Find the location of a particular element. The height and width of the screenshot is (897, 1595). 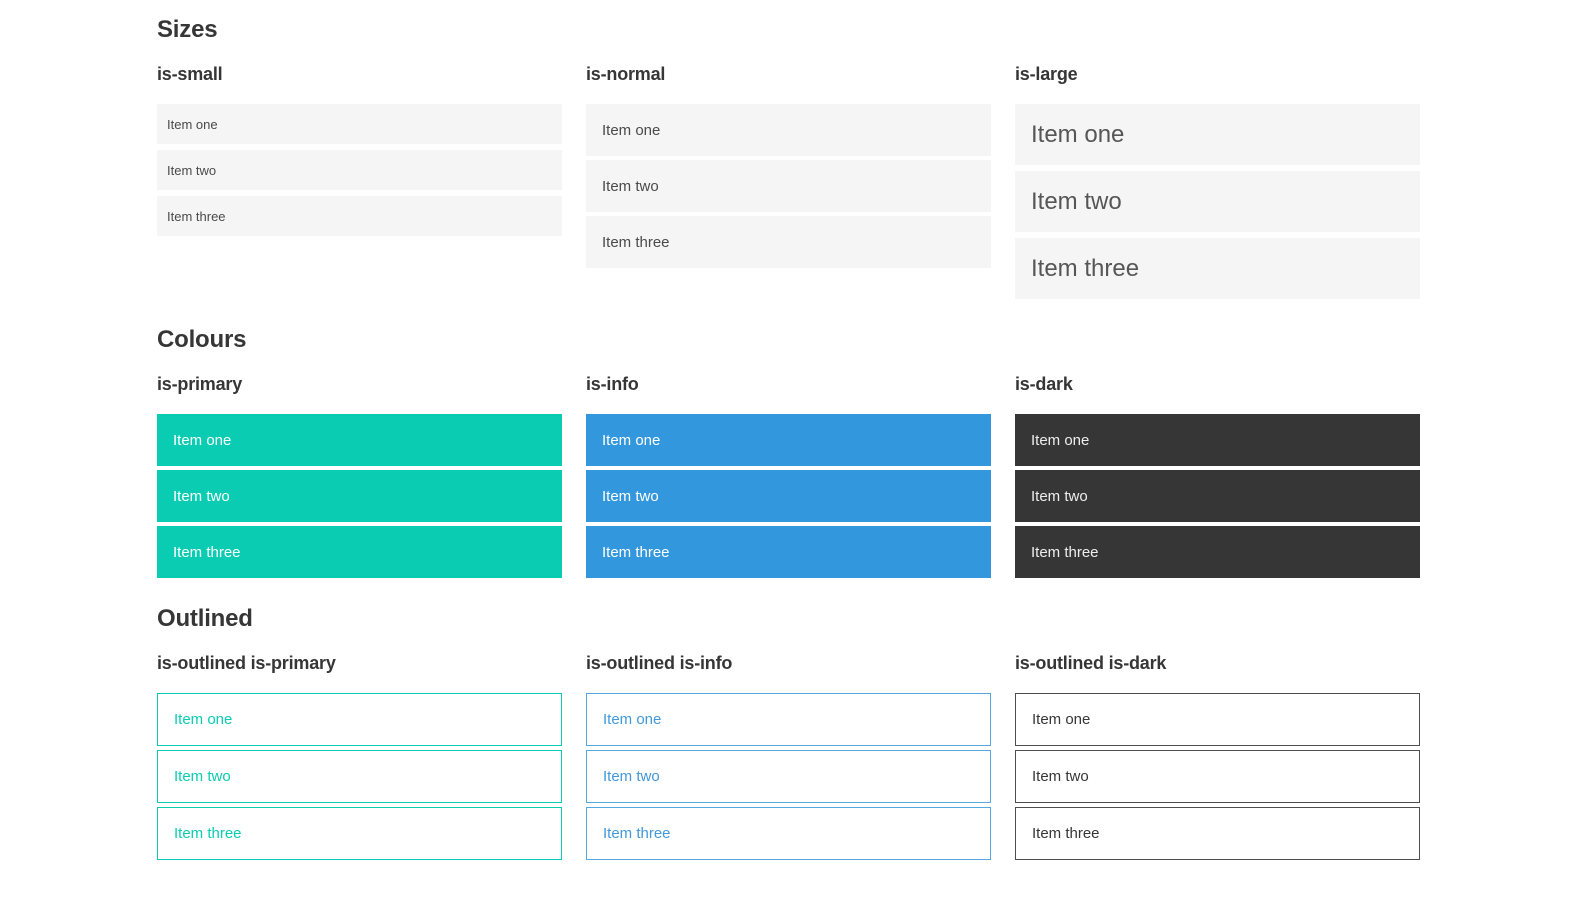

list-is-small: Item one Item two Item three is located at coordinates (359, 170).